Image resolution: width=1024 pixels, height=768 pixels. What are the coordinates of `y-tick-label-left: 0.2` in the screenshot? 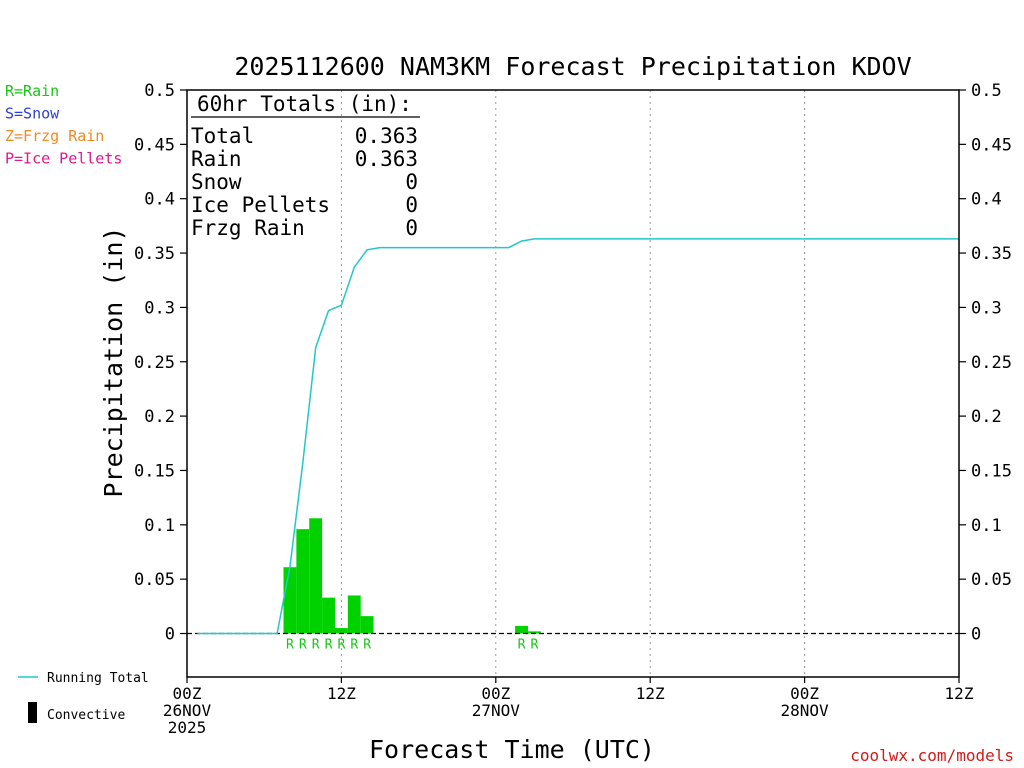 It's located at (159, 417).